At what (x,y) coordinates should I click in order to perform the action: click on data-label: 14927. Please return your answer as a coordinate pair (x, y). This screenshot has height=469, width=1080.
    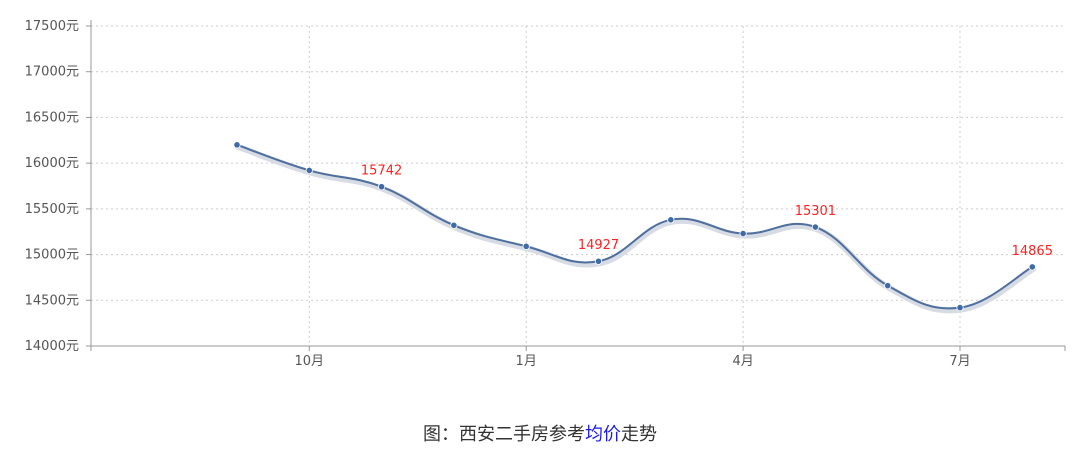
    Looking at the image, I should click on (598, 245).